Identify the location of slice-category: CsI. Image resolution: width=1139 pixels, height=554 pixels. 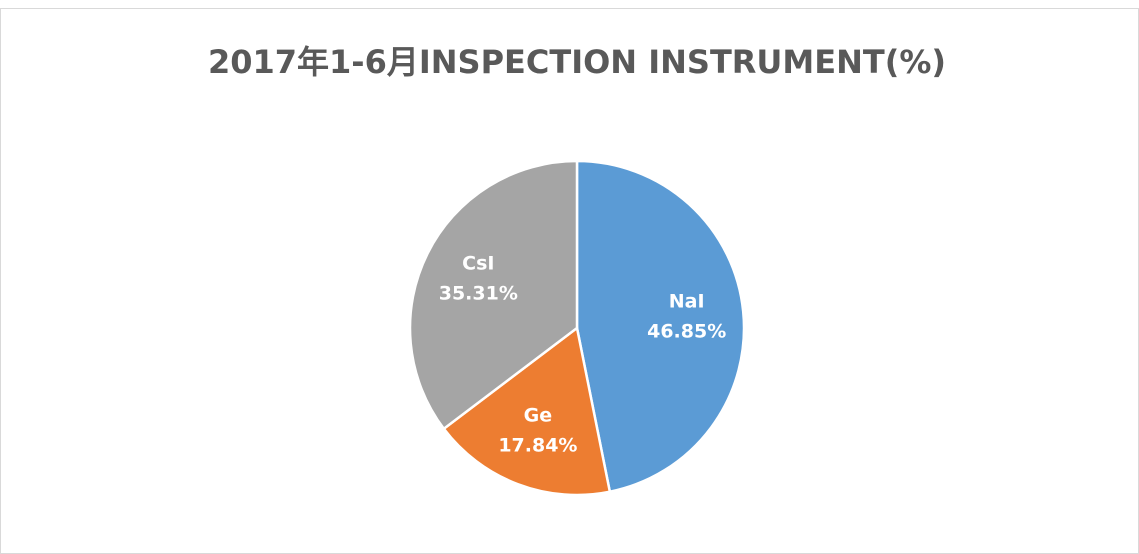
(478, 263).